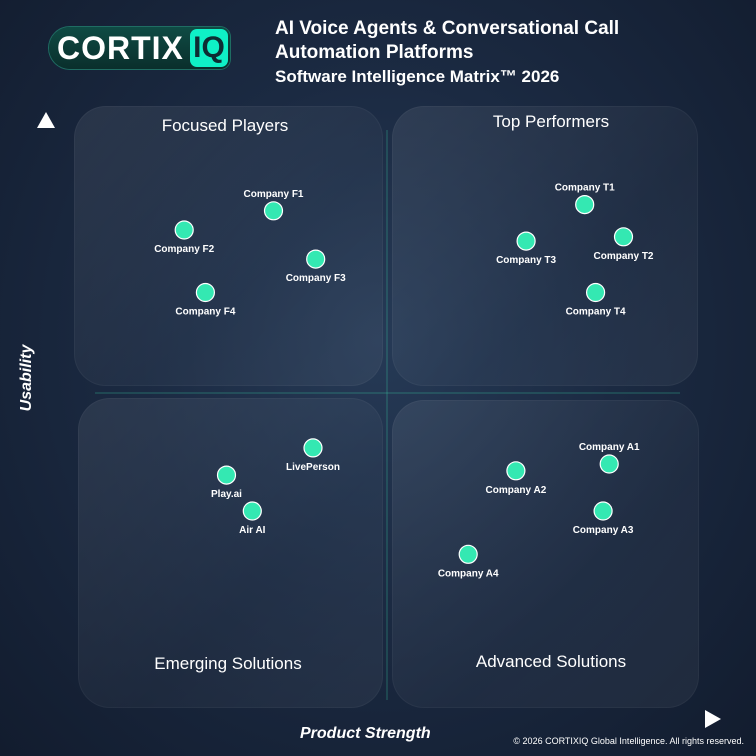 This screenshot has width=756, height=756. I want to click on data-label-company-t2: Company T2, so click(623, 256).